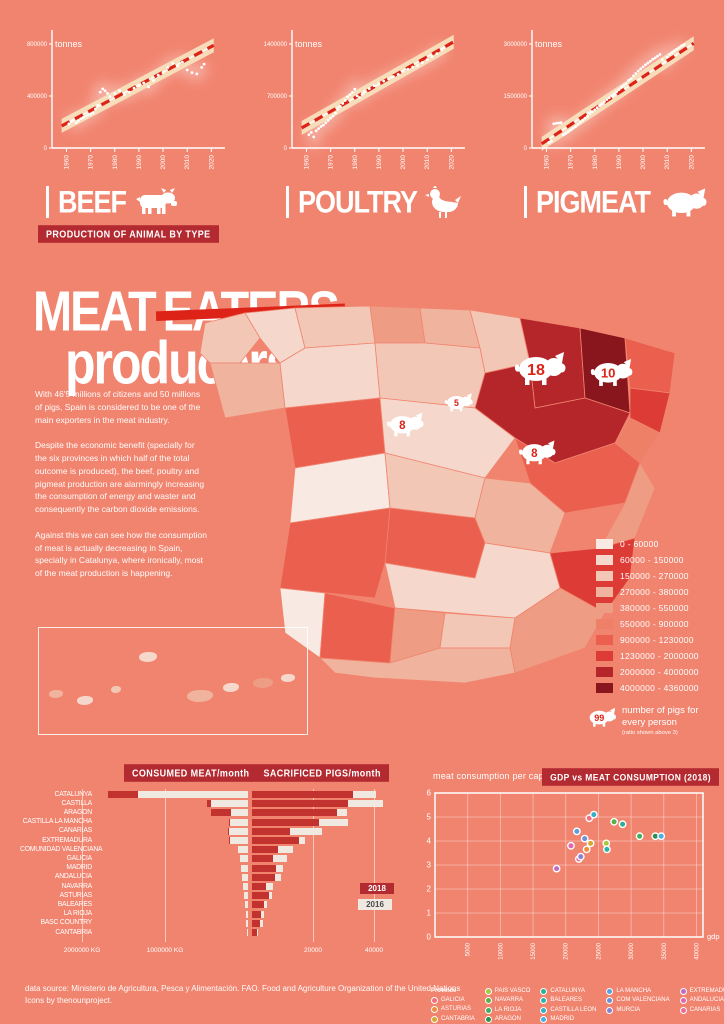  Describe the element at coordinates (69, 1000) in the screenshot. I see `icons-credit-text: Icons by thenounproject.` at that location.